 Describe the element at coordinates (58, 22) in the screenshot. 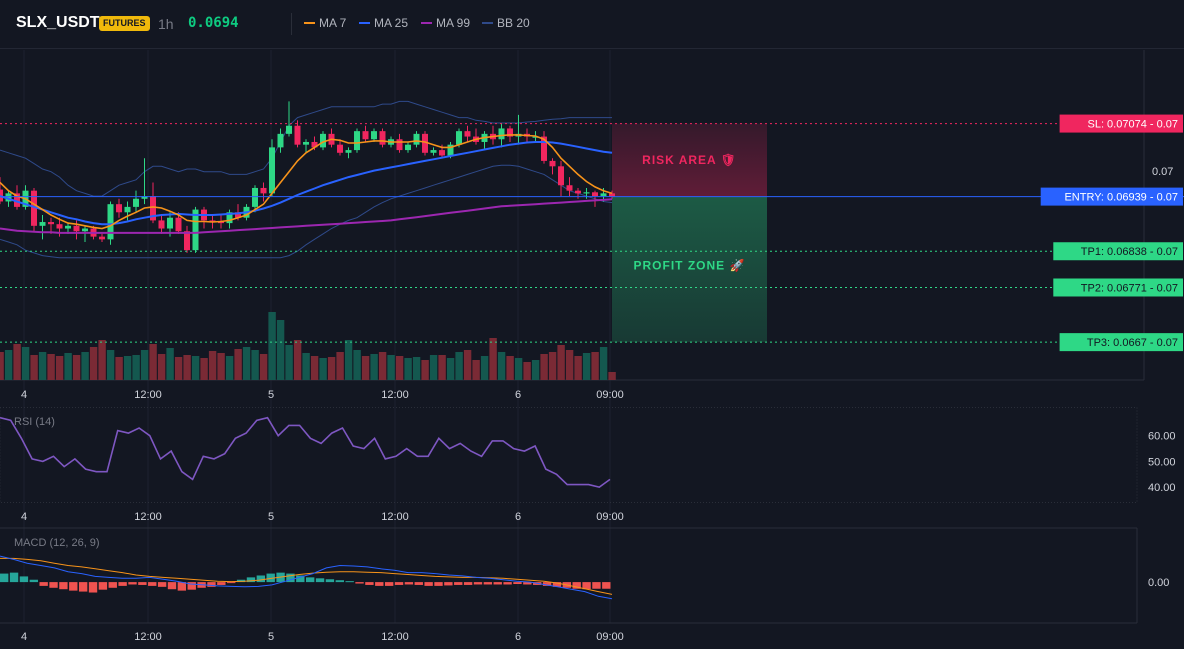

I see `symbol-title: SLX_USDT` at that location.